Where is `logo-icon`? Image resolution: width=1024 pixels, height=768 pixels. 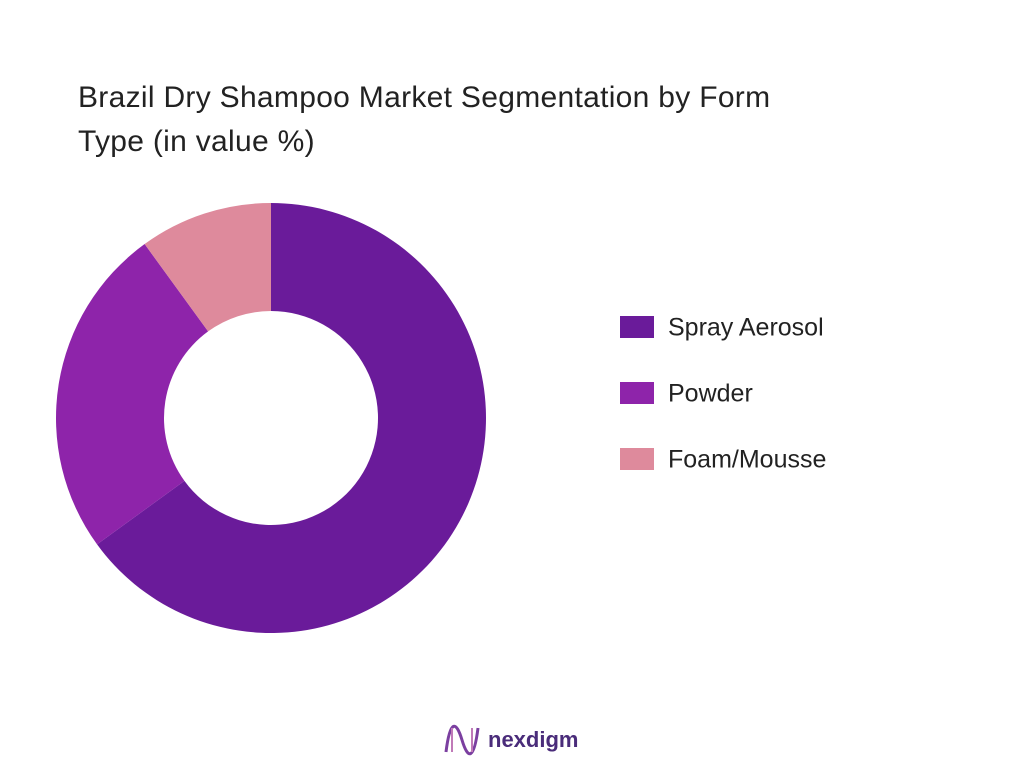 logo-icon is located at coordinates (462, 740).